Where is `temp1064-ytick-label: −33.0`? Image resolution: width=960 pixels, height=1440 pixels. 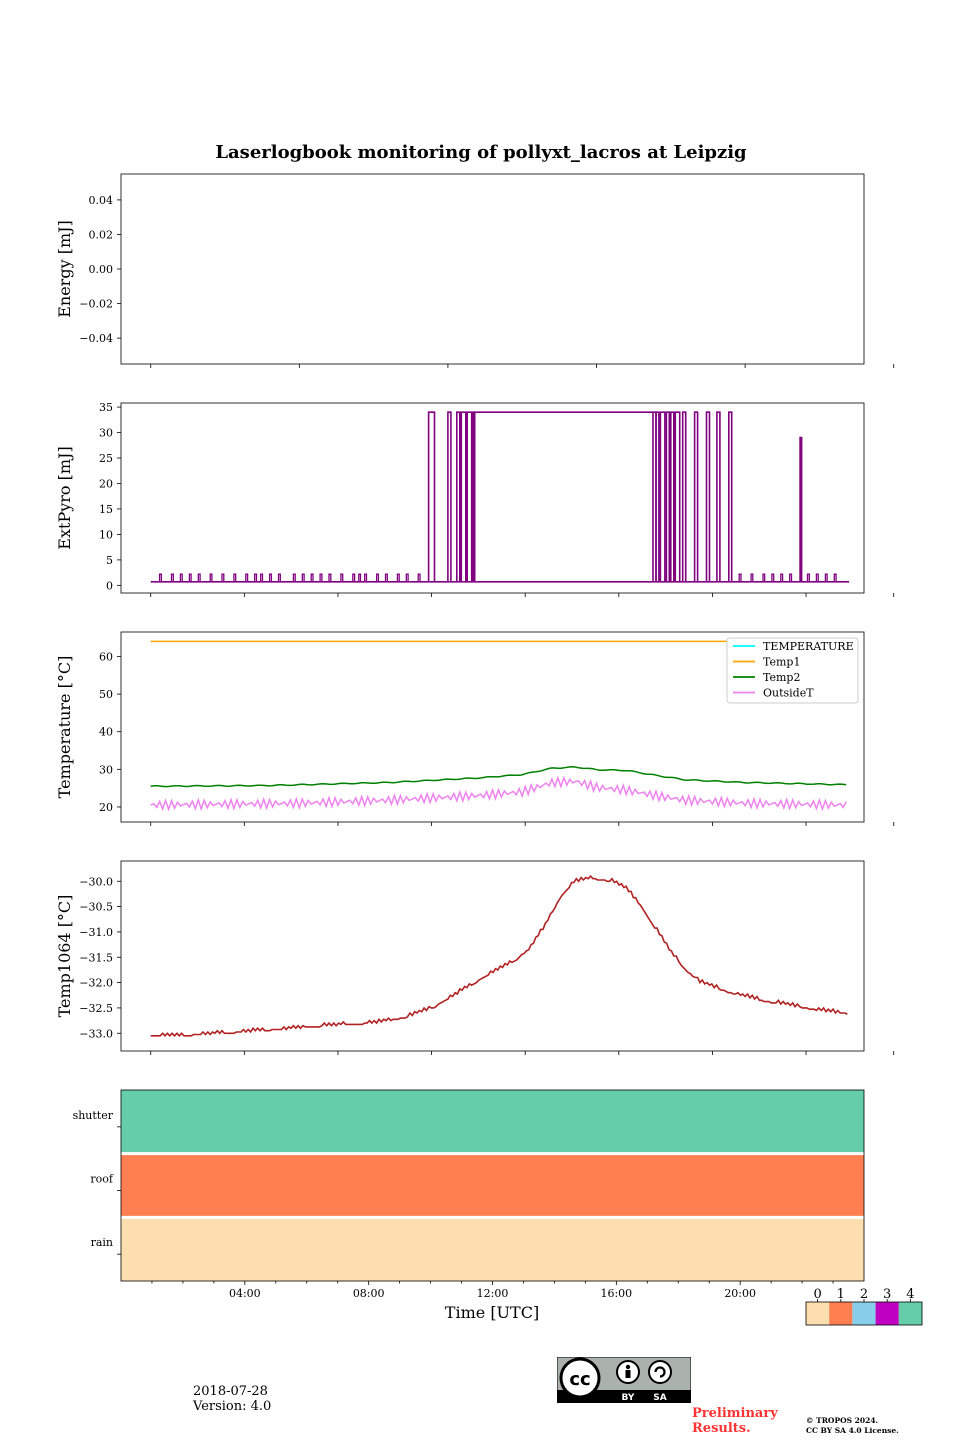 temp1064-ytick-label: −33.0 is located at coordinates (96, 1033).